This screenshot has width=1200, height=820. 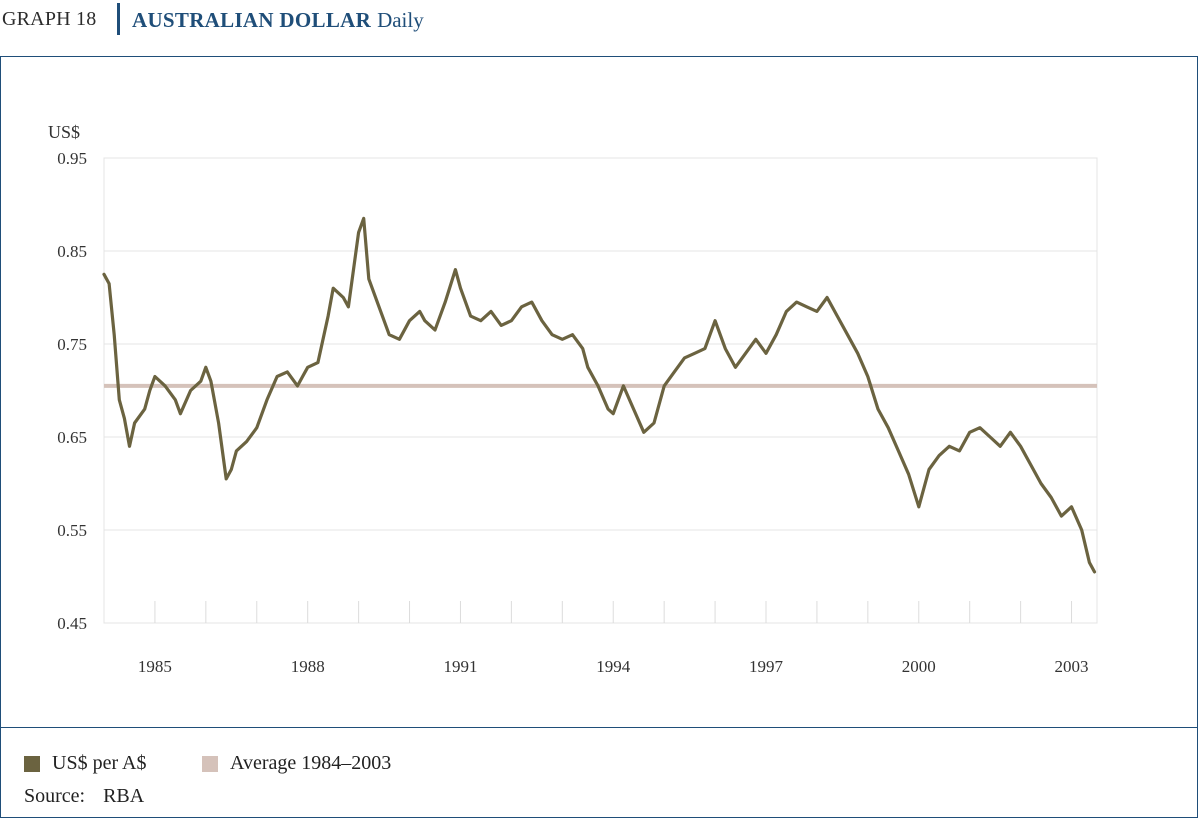 What do you see at coordinates (124, 796) in the screenshot?
I see `source-value: RBA` at bounding box center [124, 796].